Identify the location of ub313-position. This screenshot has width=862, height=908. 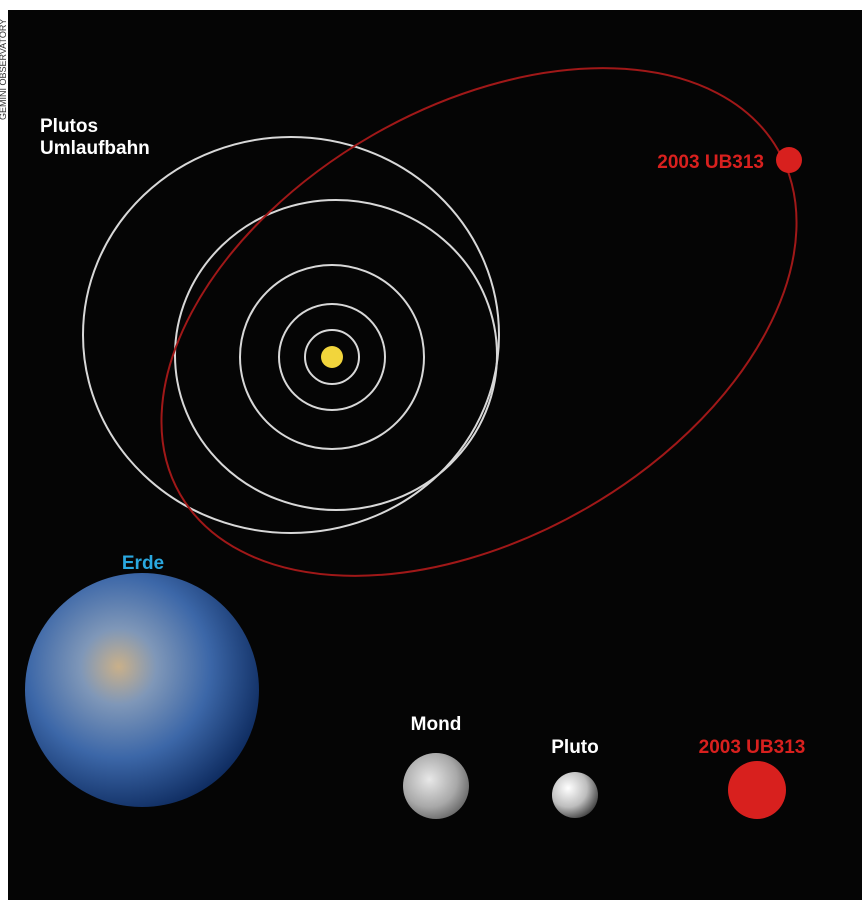
(789, 160).